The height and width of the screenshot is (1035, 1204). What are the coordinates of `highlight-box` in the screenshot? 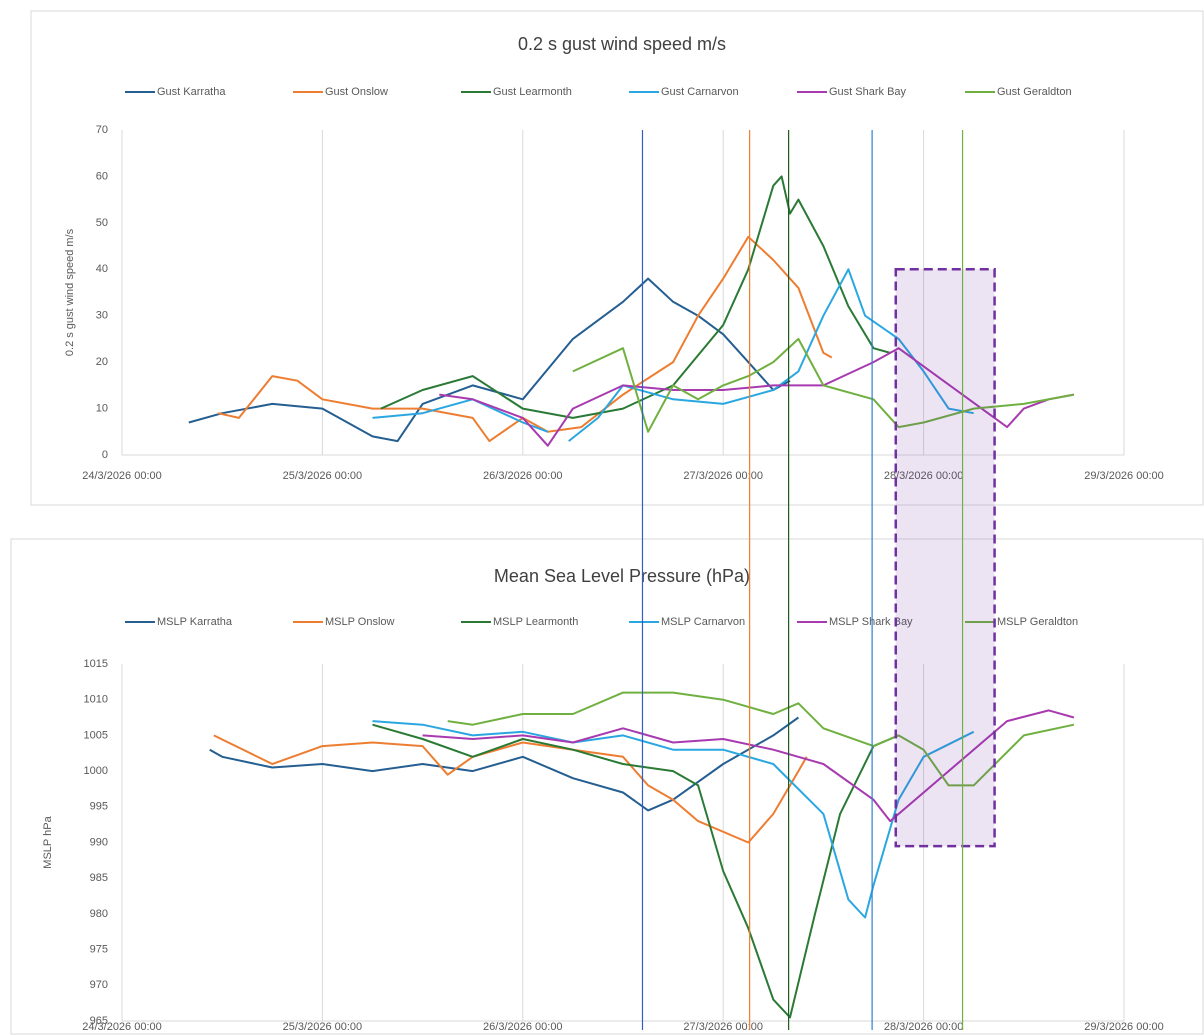 It's located at (945, 558).